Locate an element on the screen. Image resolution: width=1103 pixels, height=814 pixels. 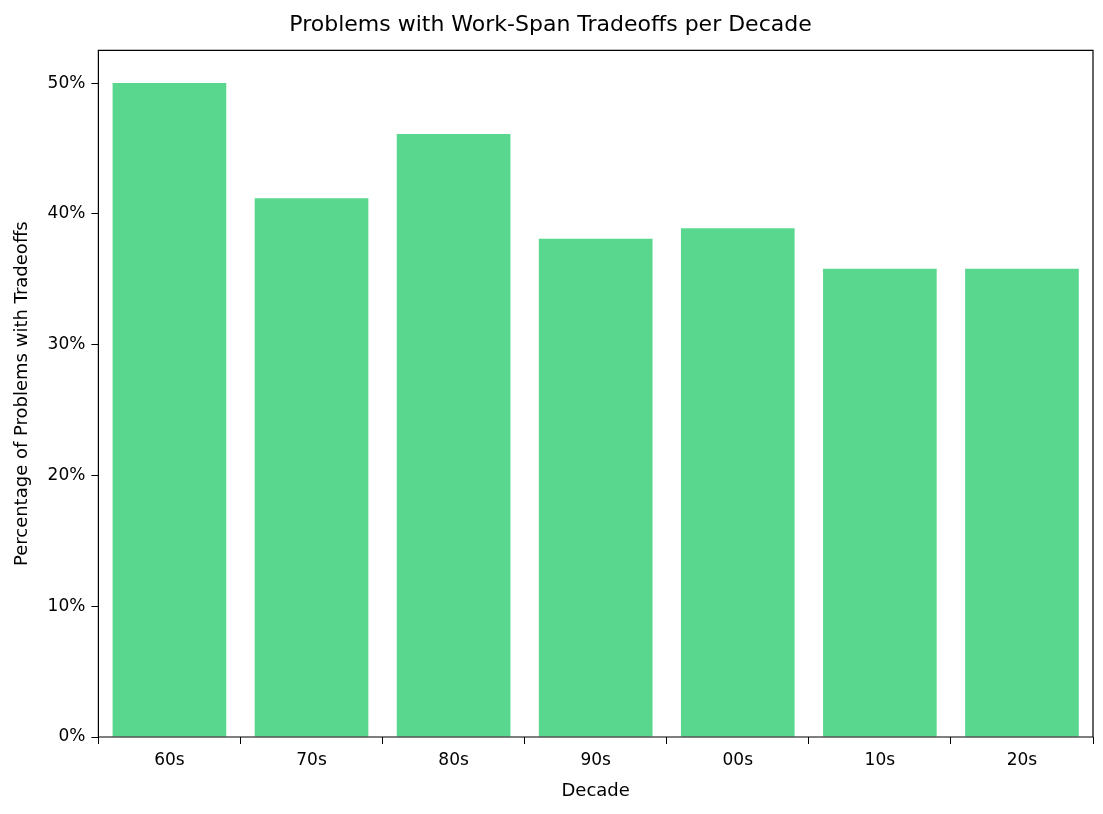
x-axis-title: Decade is located at coordinates (595, 789).